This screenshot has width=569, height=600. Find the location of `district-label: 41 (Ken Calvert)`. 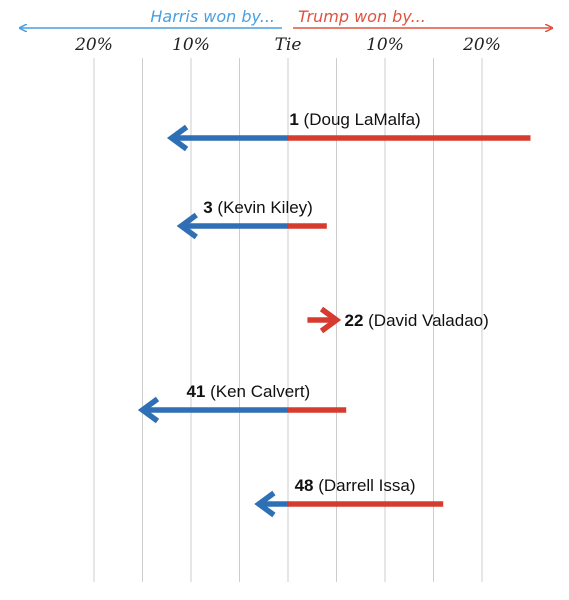

district-label: 41 (Ken Calvert) is located at coordinates (248, 391).